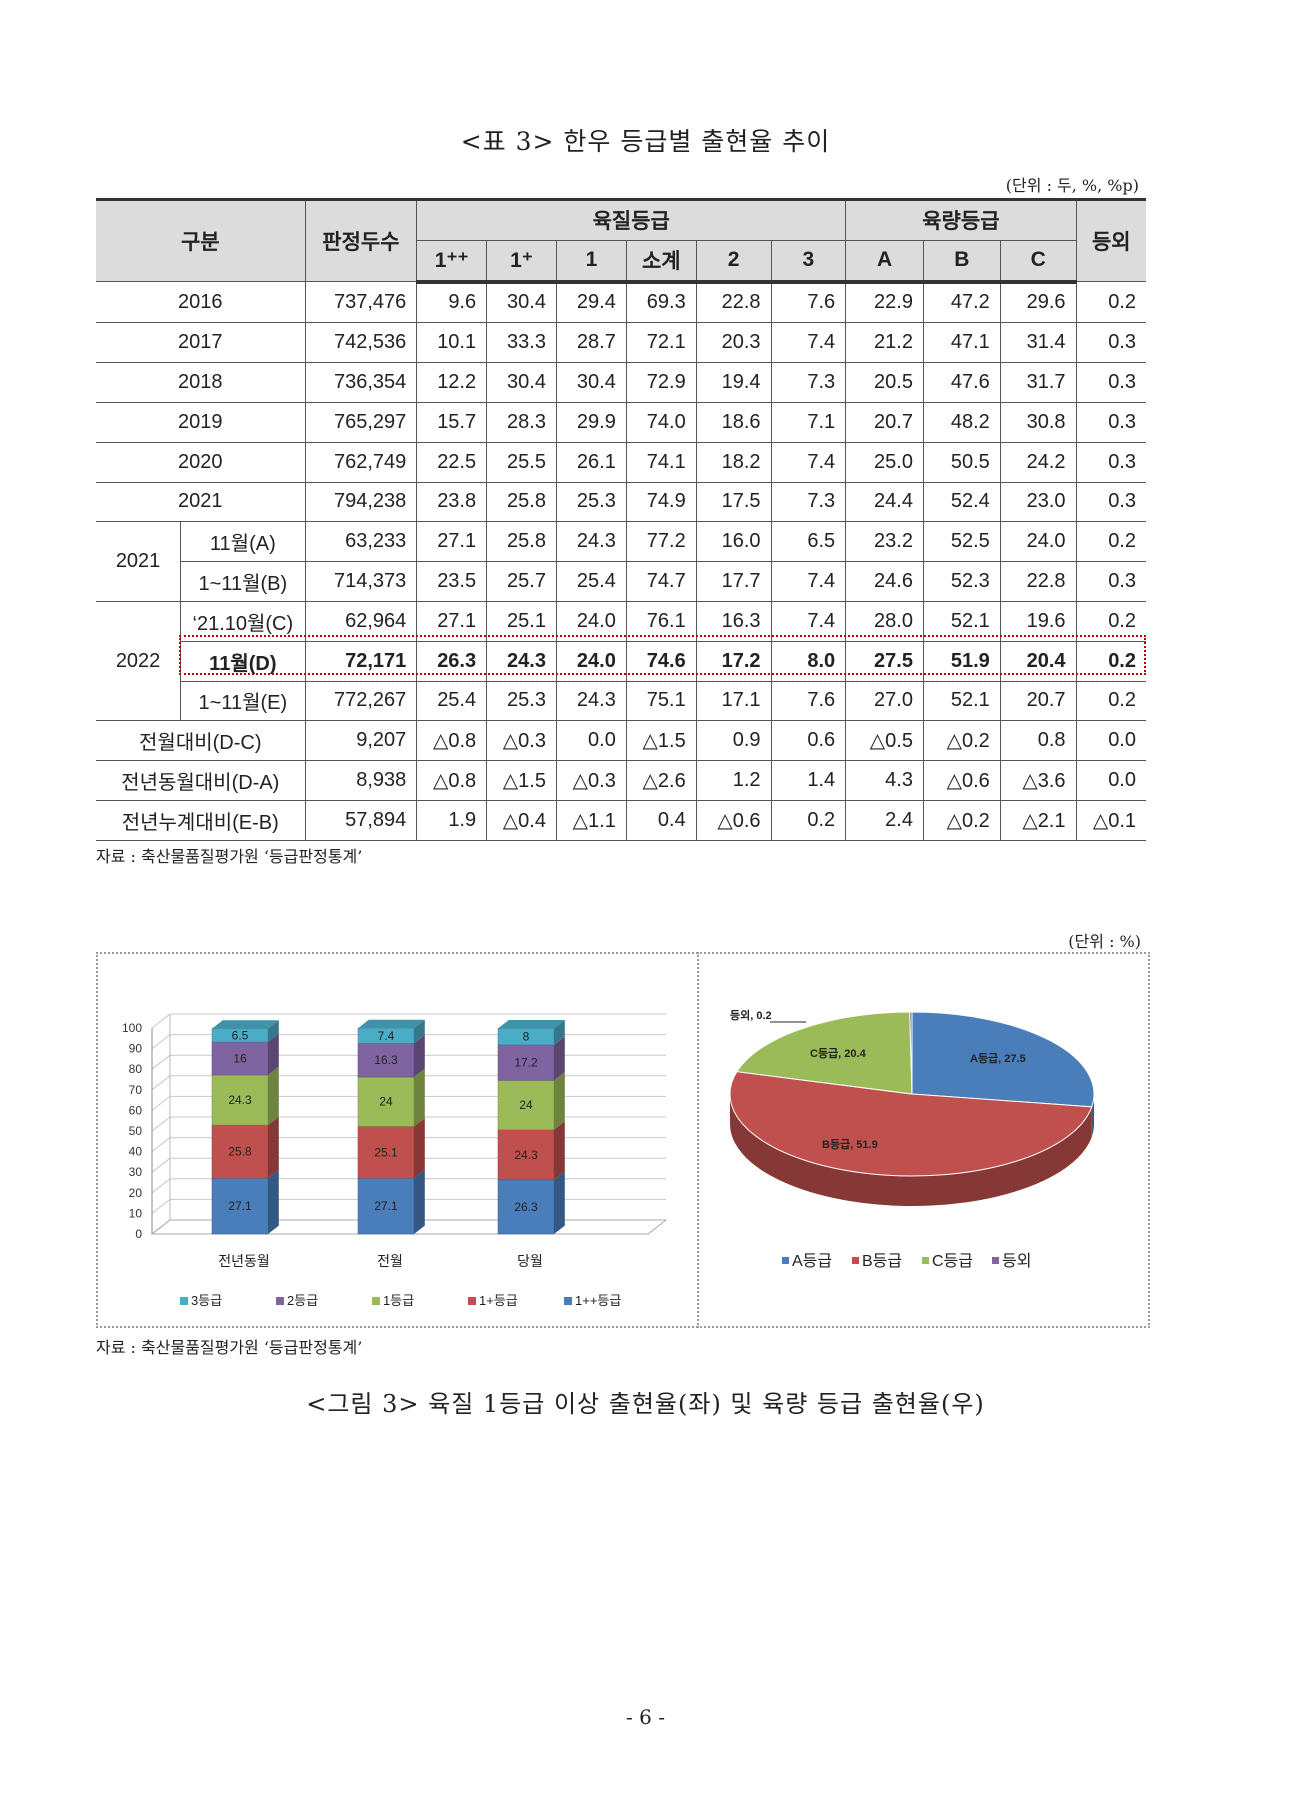  Describe the element at coordinates (136, 1069) in the screenshot. I see `y-tick-label: 80` at that location.